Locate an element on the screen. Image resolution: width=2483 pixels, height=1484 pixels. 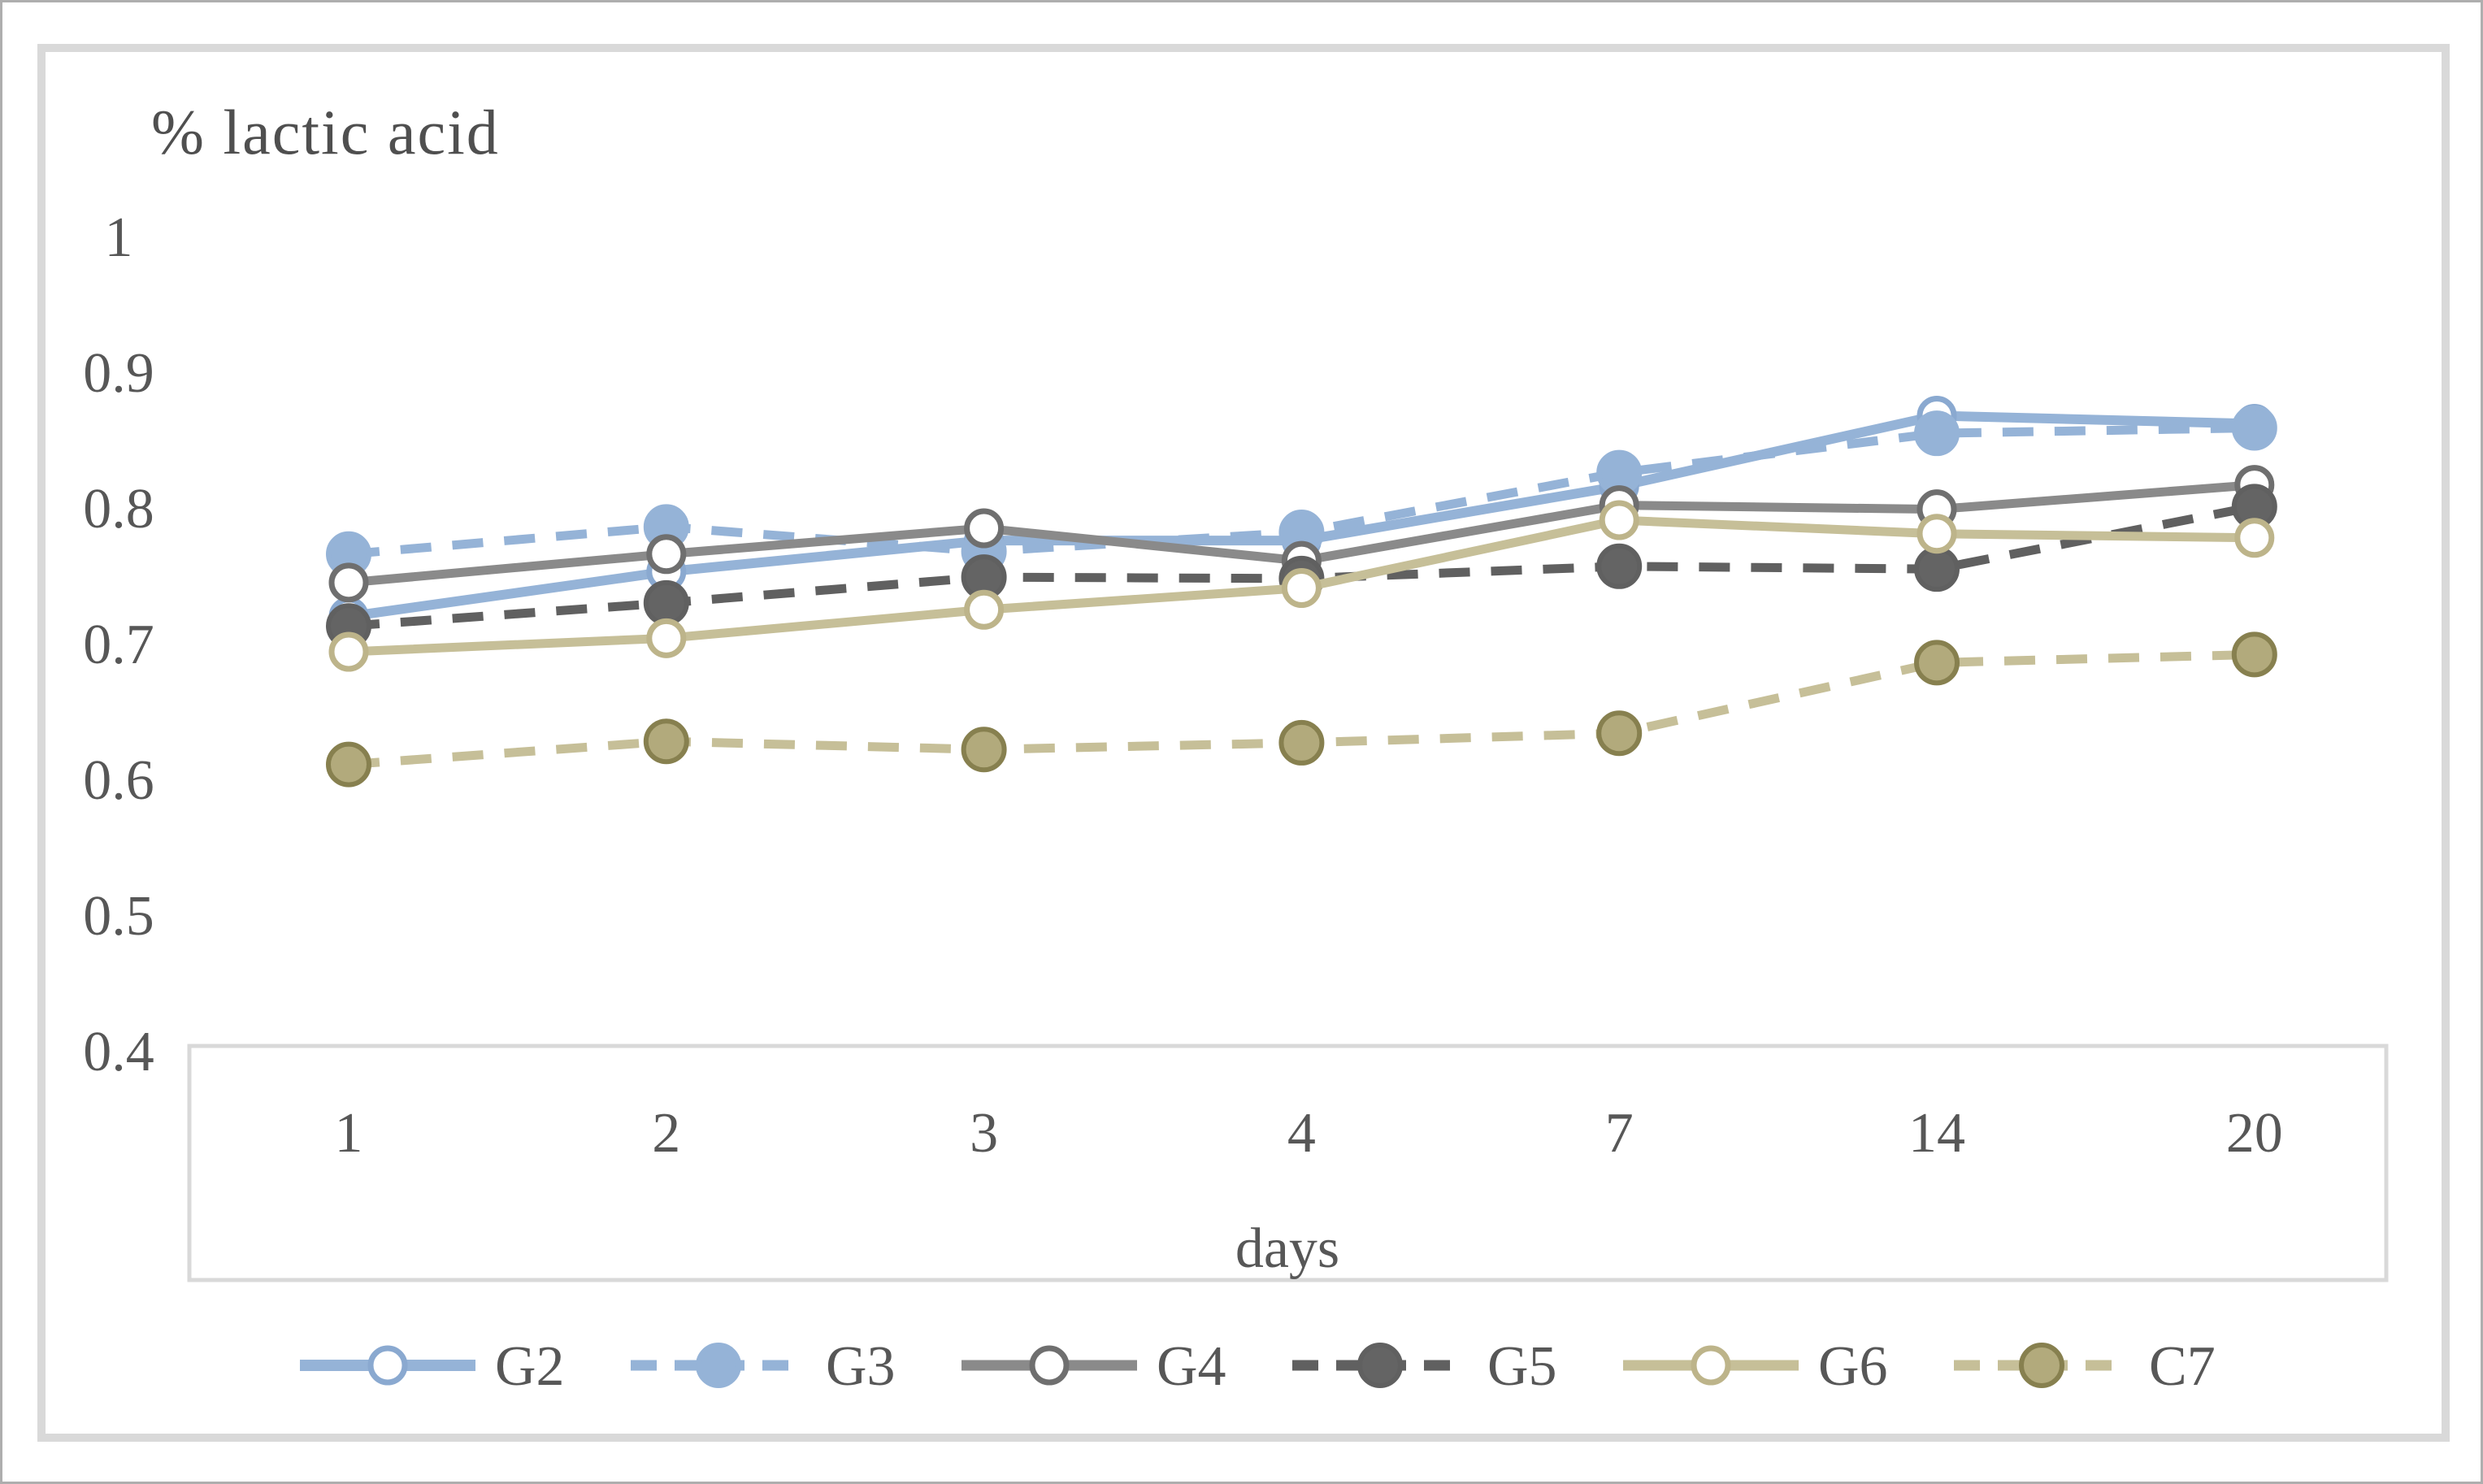
x-tick-label: 20 is located at coordinates (2254, 1133).